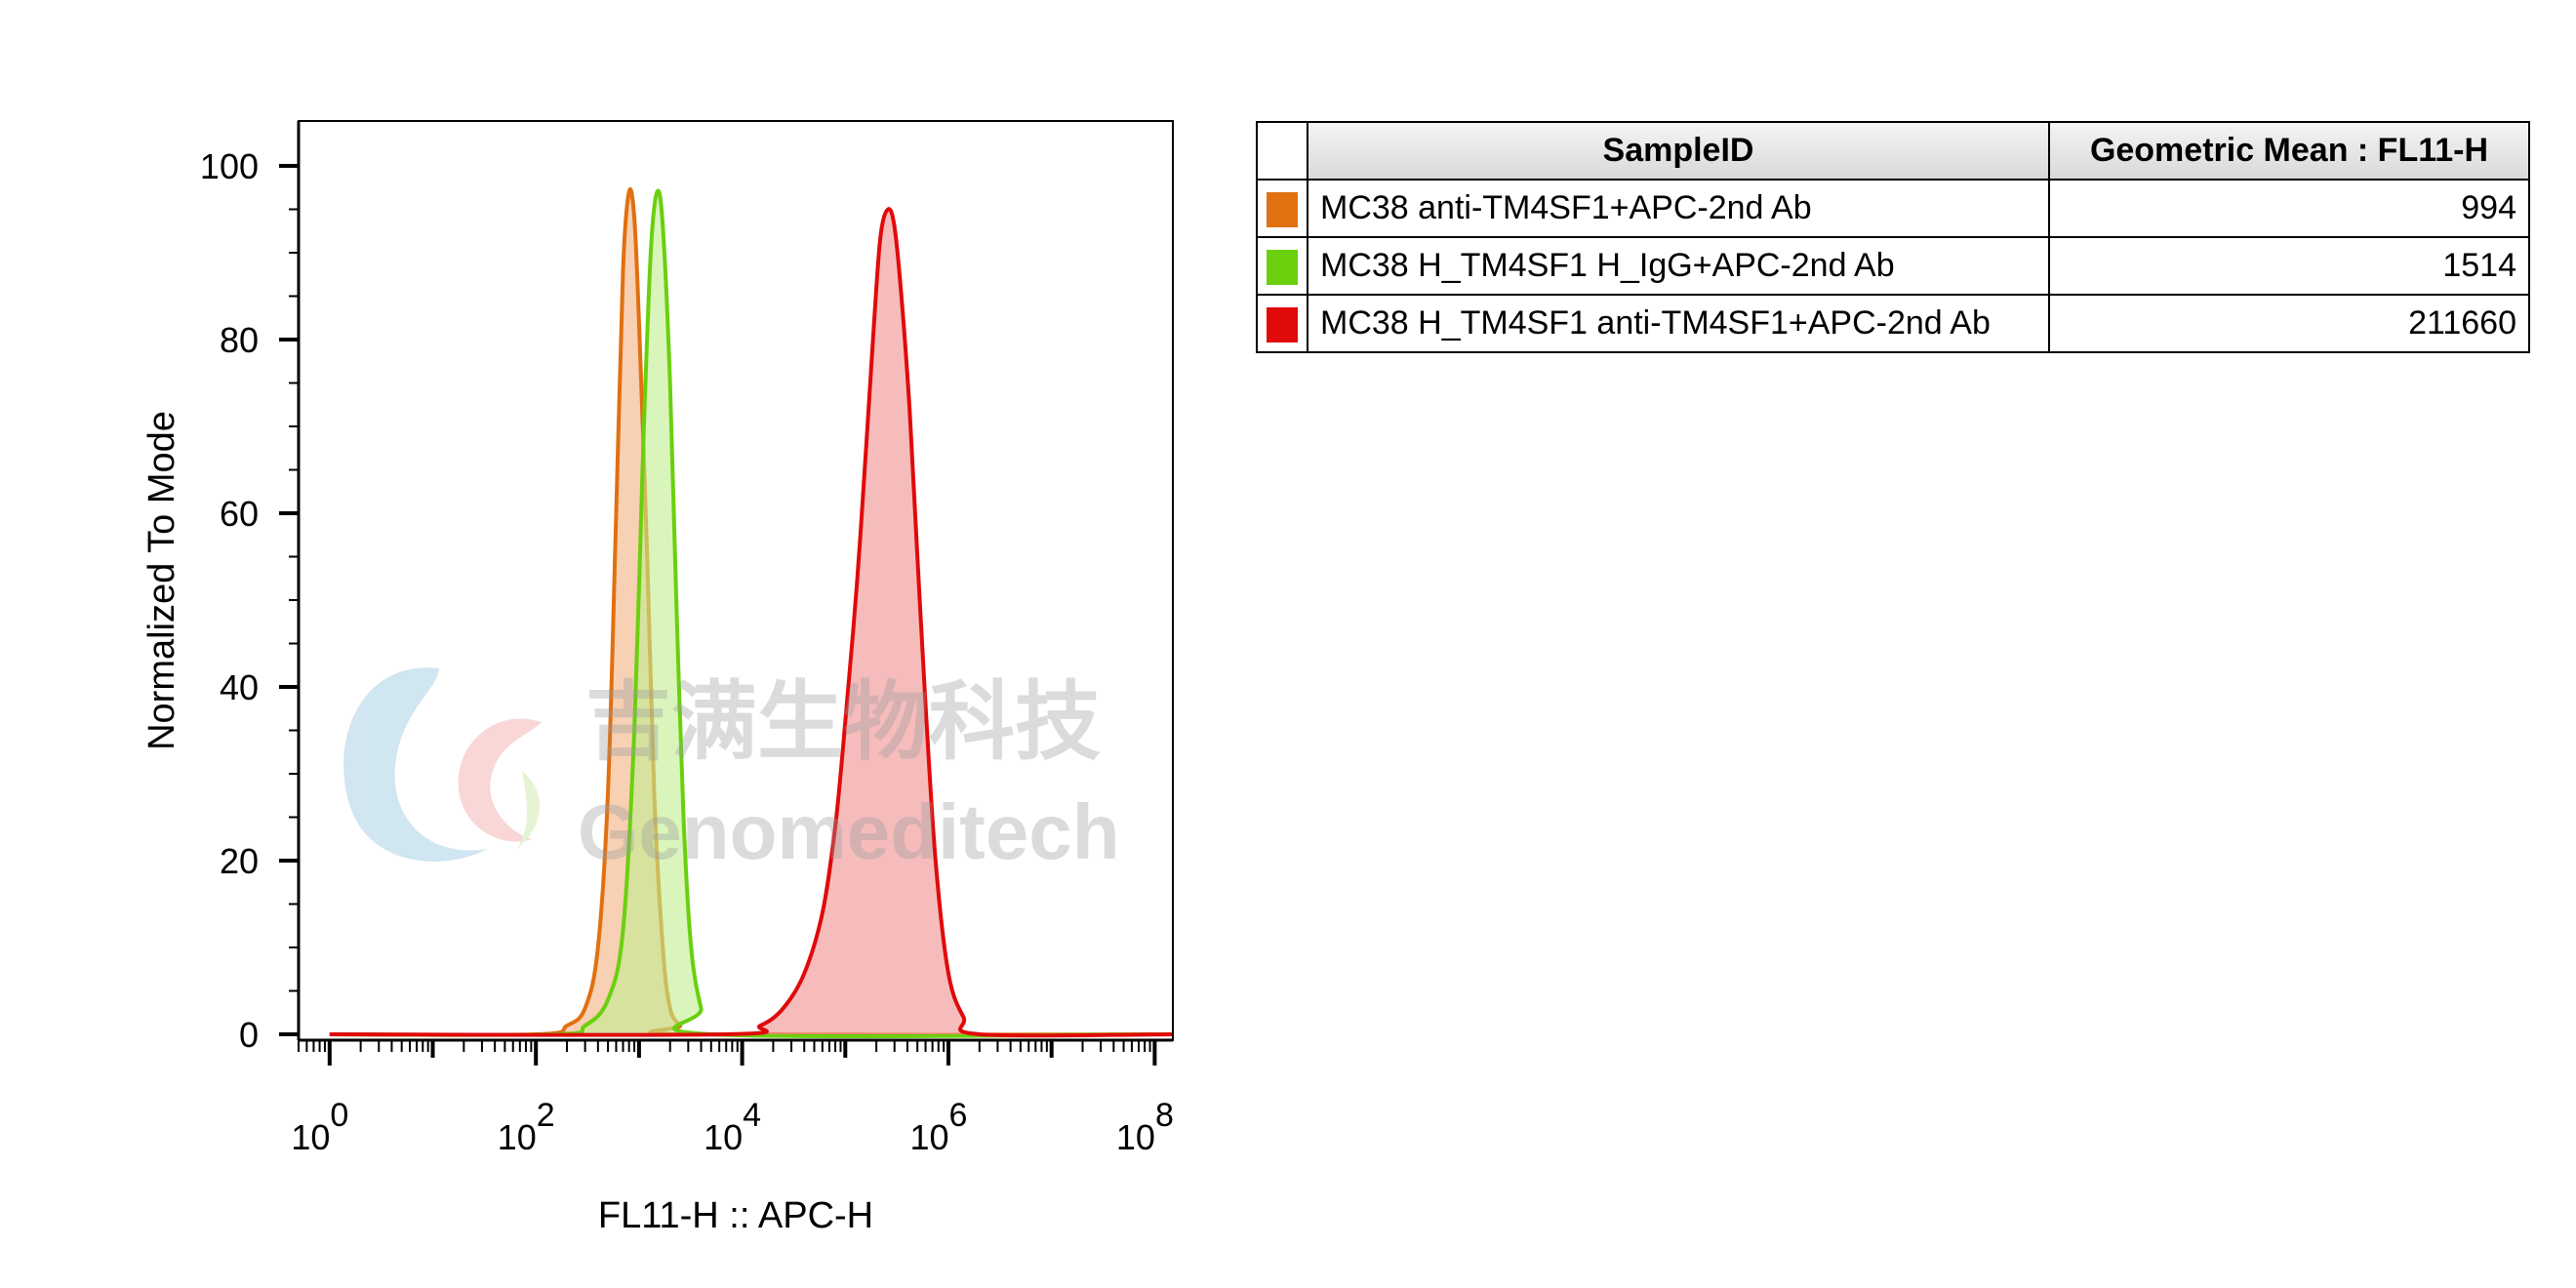 The height and width of the screenshot is (1288, 2576). Describe the element at coordinates (239, 861) in the screenshot. I see `y-tick-label: 20` at that location.